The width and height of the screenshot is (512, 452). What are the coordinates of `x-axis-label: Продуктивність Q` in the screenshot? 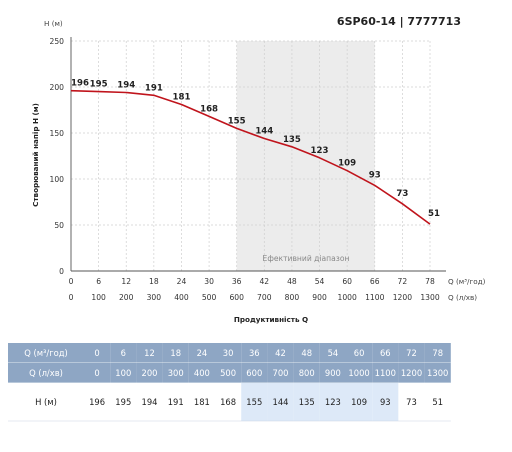 It's located at (271, 319).